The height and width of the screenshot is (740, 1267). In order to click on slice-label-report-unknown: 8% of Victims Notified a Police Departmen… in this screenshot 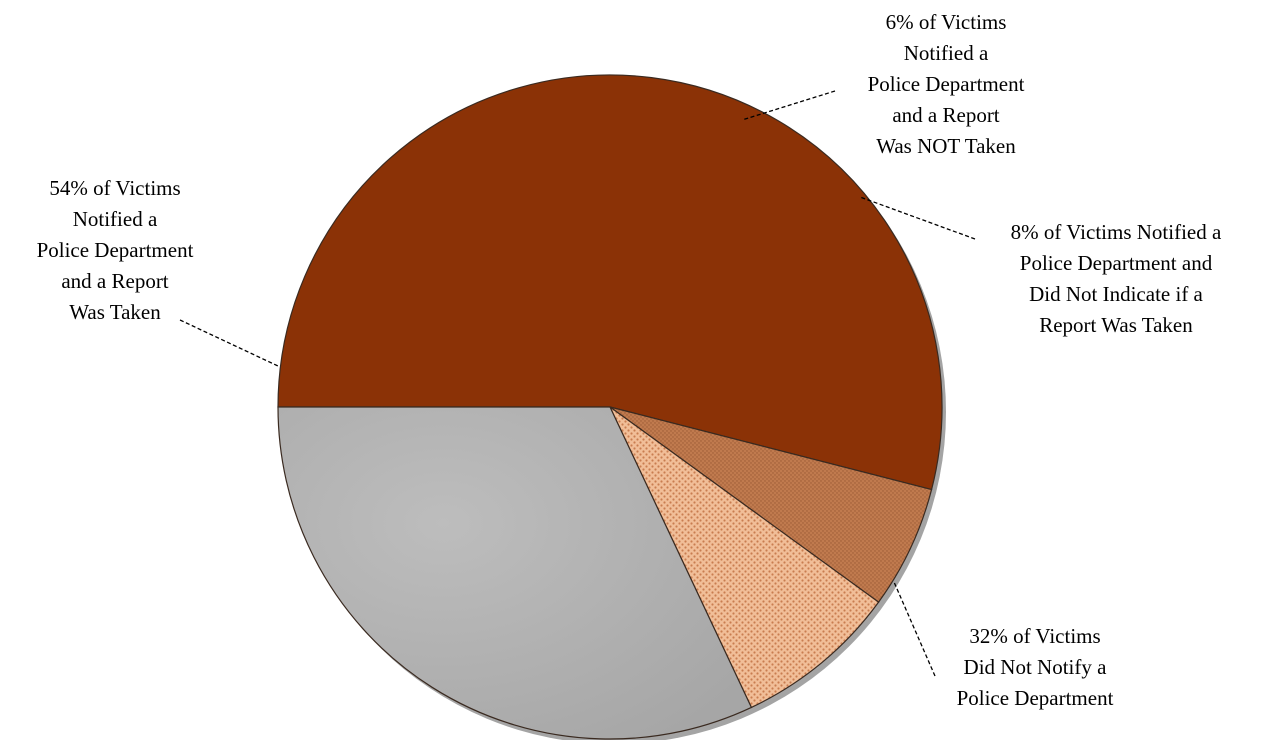, I will do `click(1116, 278)`.